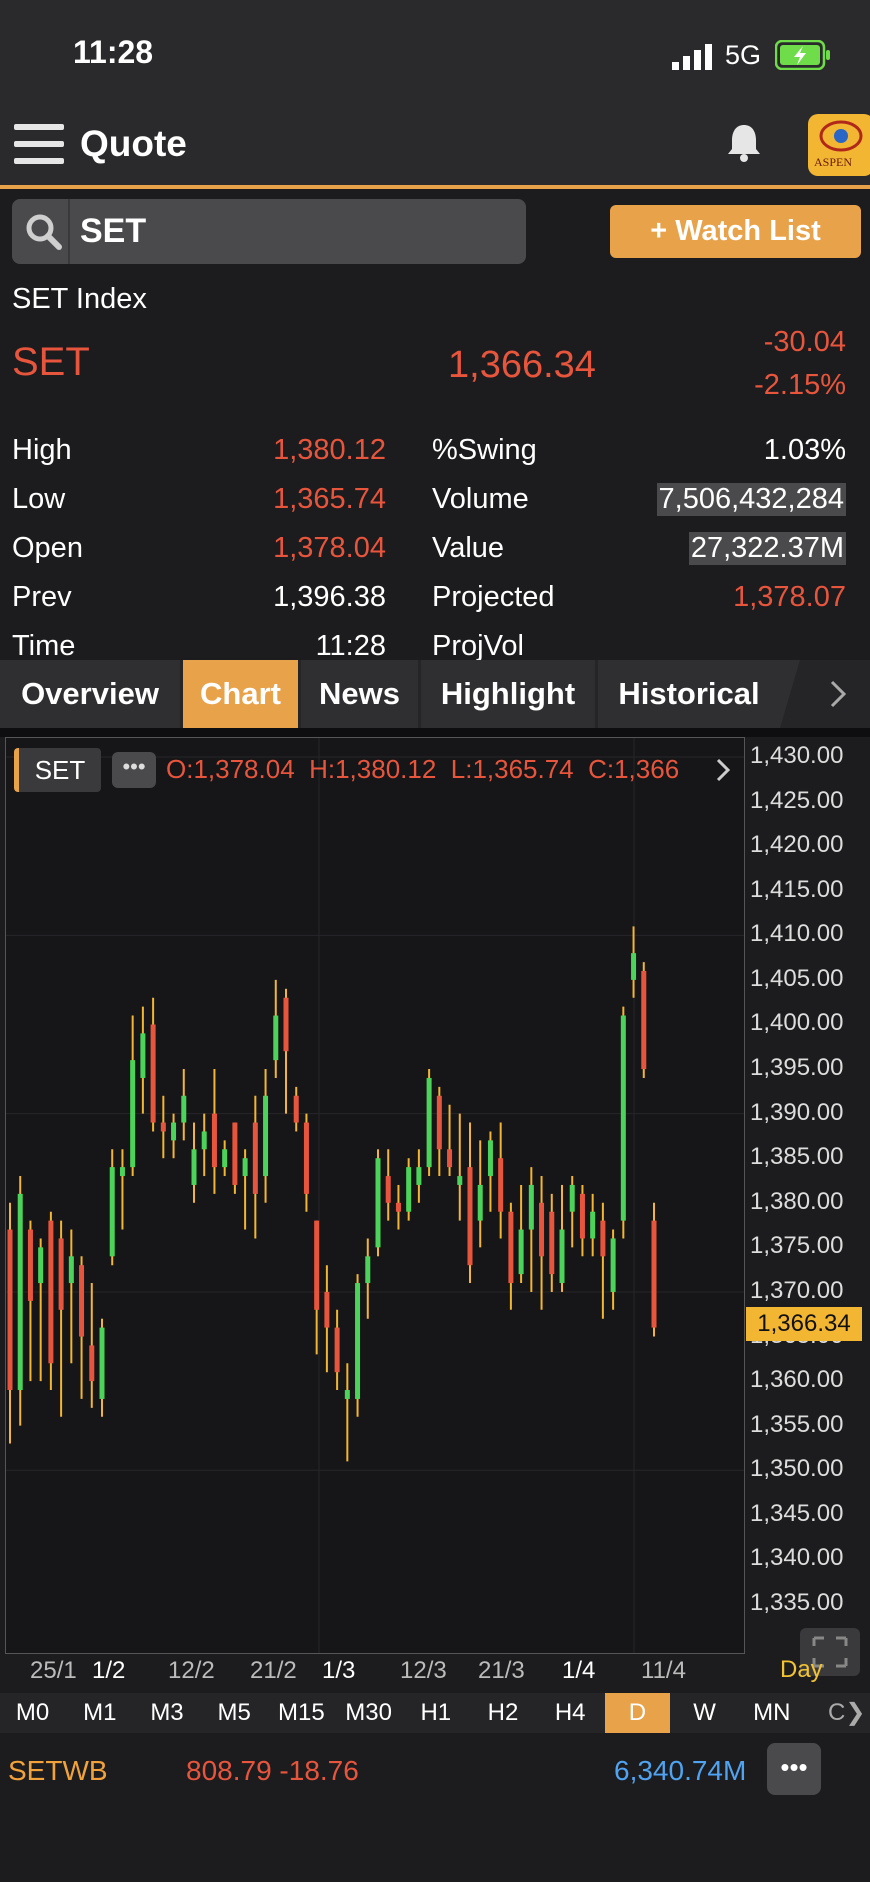 This screenshot has width=870, height=1882. Describe the element at coordinates (44, 646) in the screenshot. I see `stat-label-time: Time` at that location.